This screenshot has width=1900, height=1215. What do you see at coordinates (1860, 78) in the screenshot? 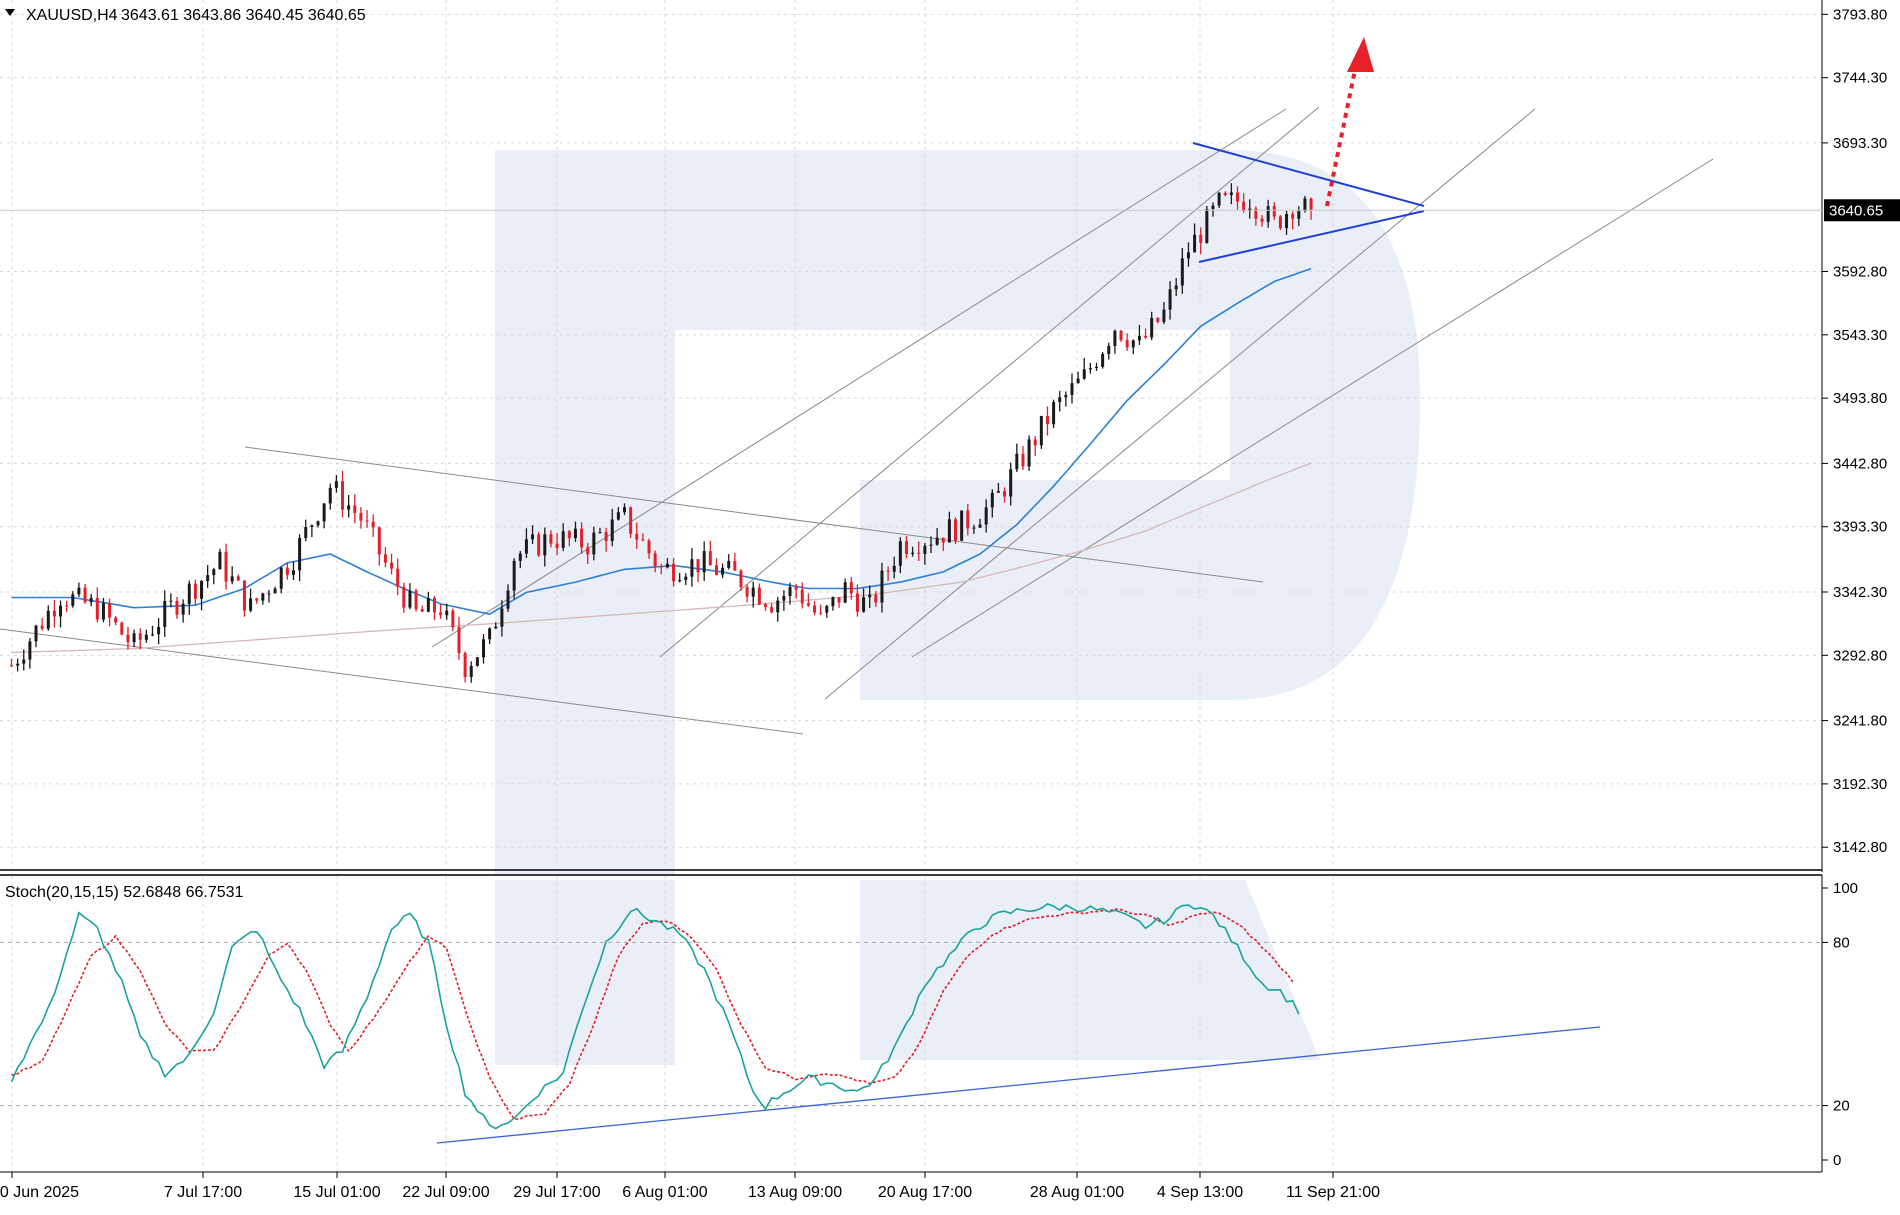
I see `price-tick-label: 3744.30` at bounding box center [1860, 78].